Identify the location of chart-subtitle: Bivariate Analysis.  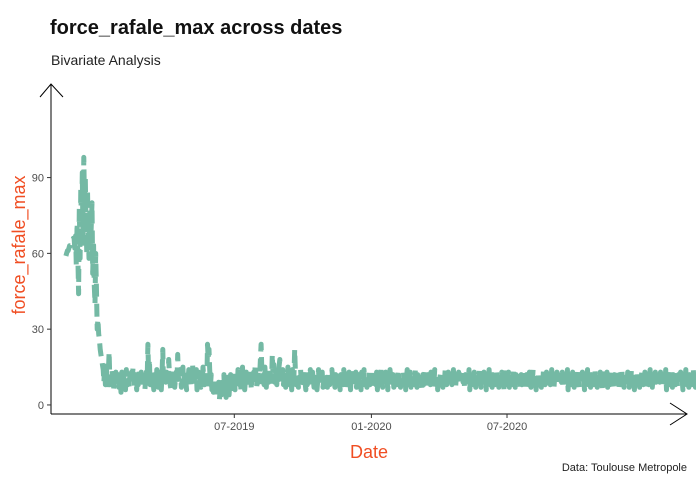
(106, 60).